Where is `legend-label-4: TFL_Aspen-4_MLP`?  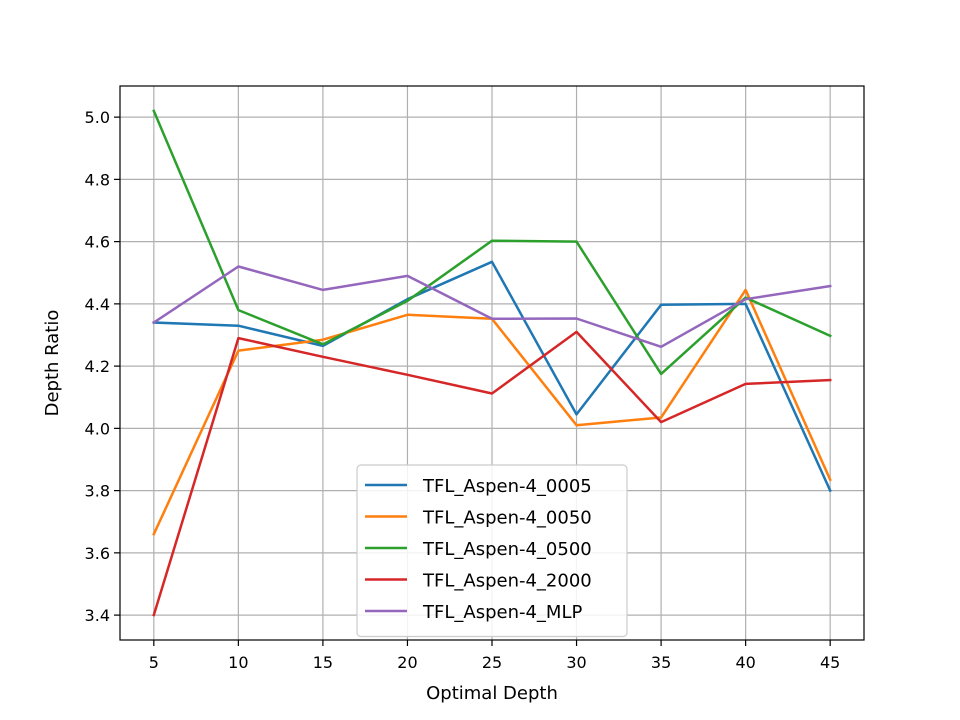 legend-label-4: TFL_Aspen-4_MLP is located at coordinates (502, 612).